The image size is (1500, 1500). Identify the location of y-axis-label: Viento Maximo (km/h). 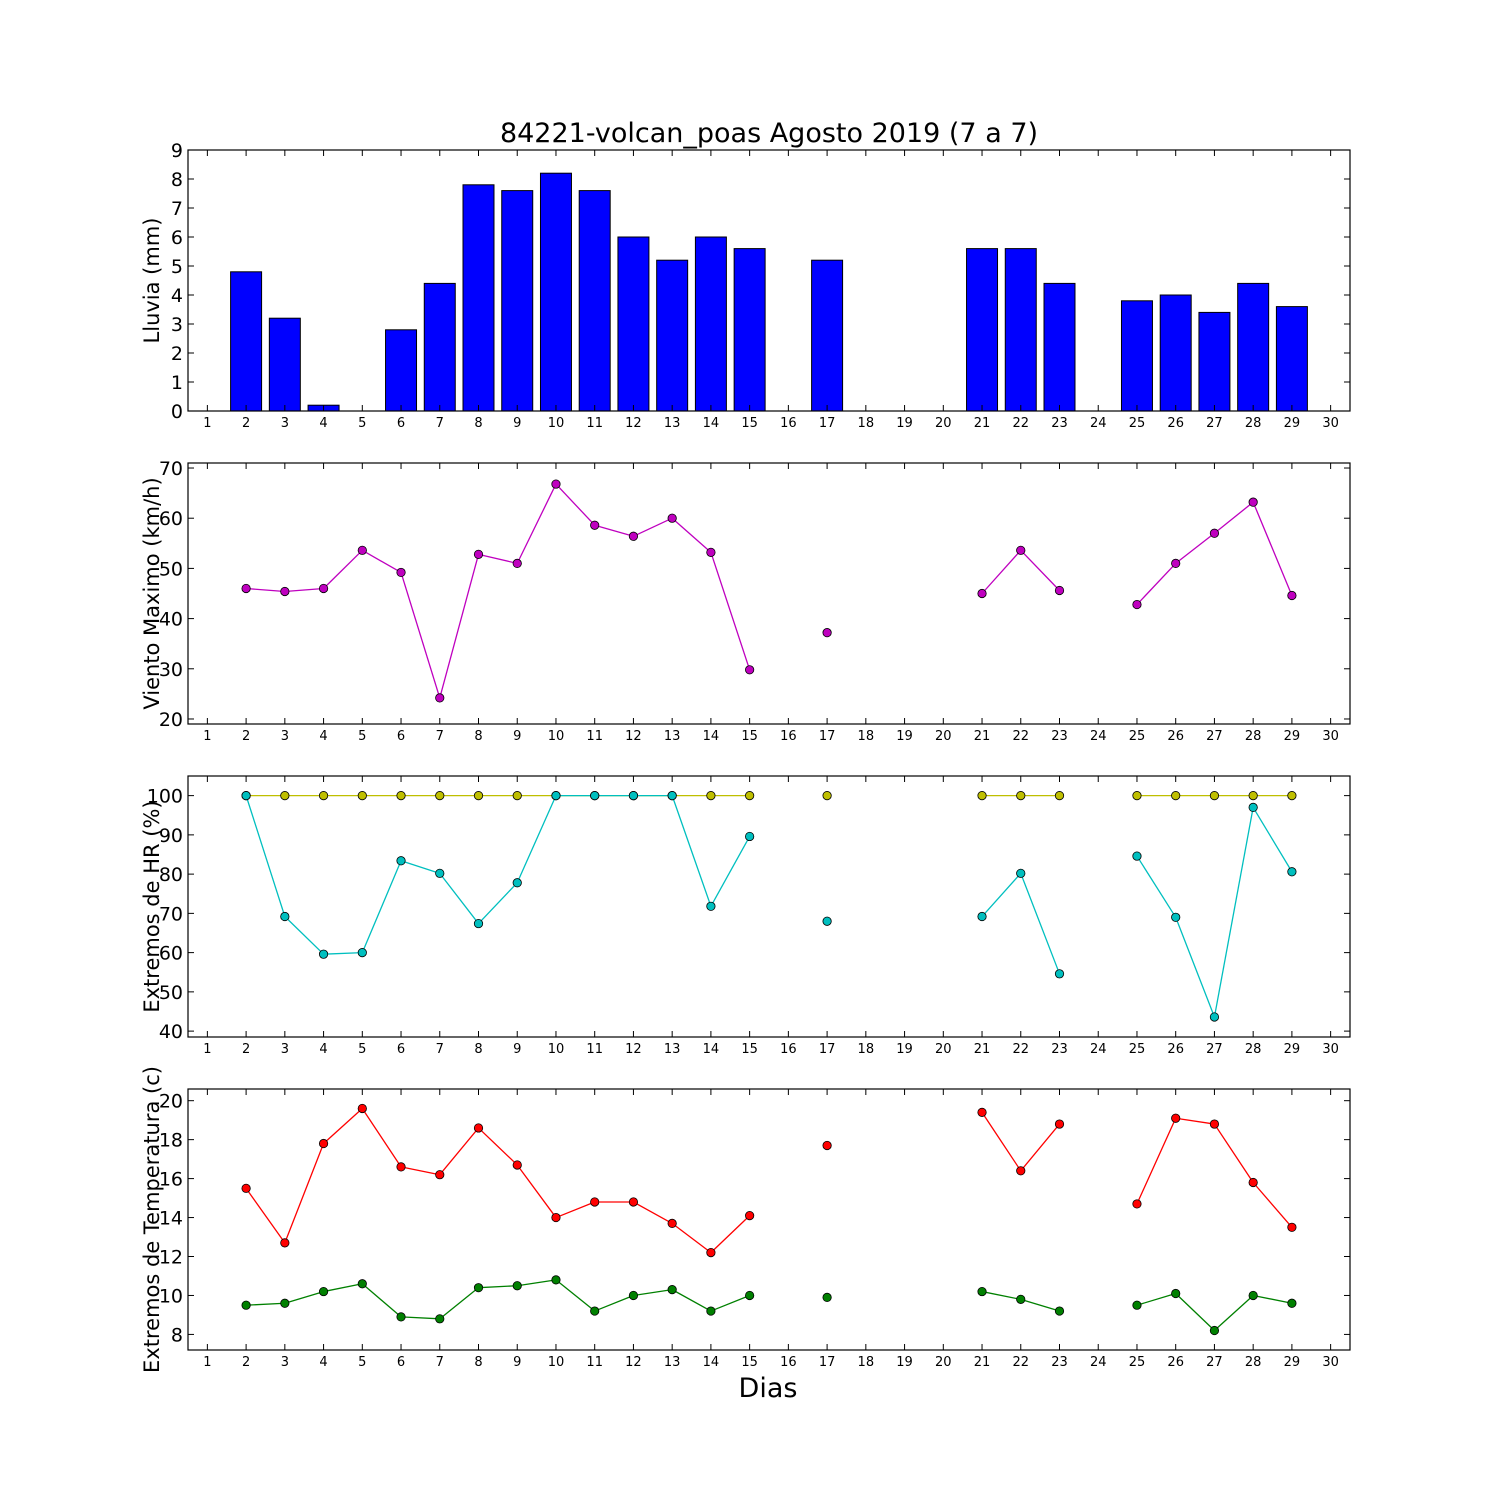
(152, 593).